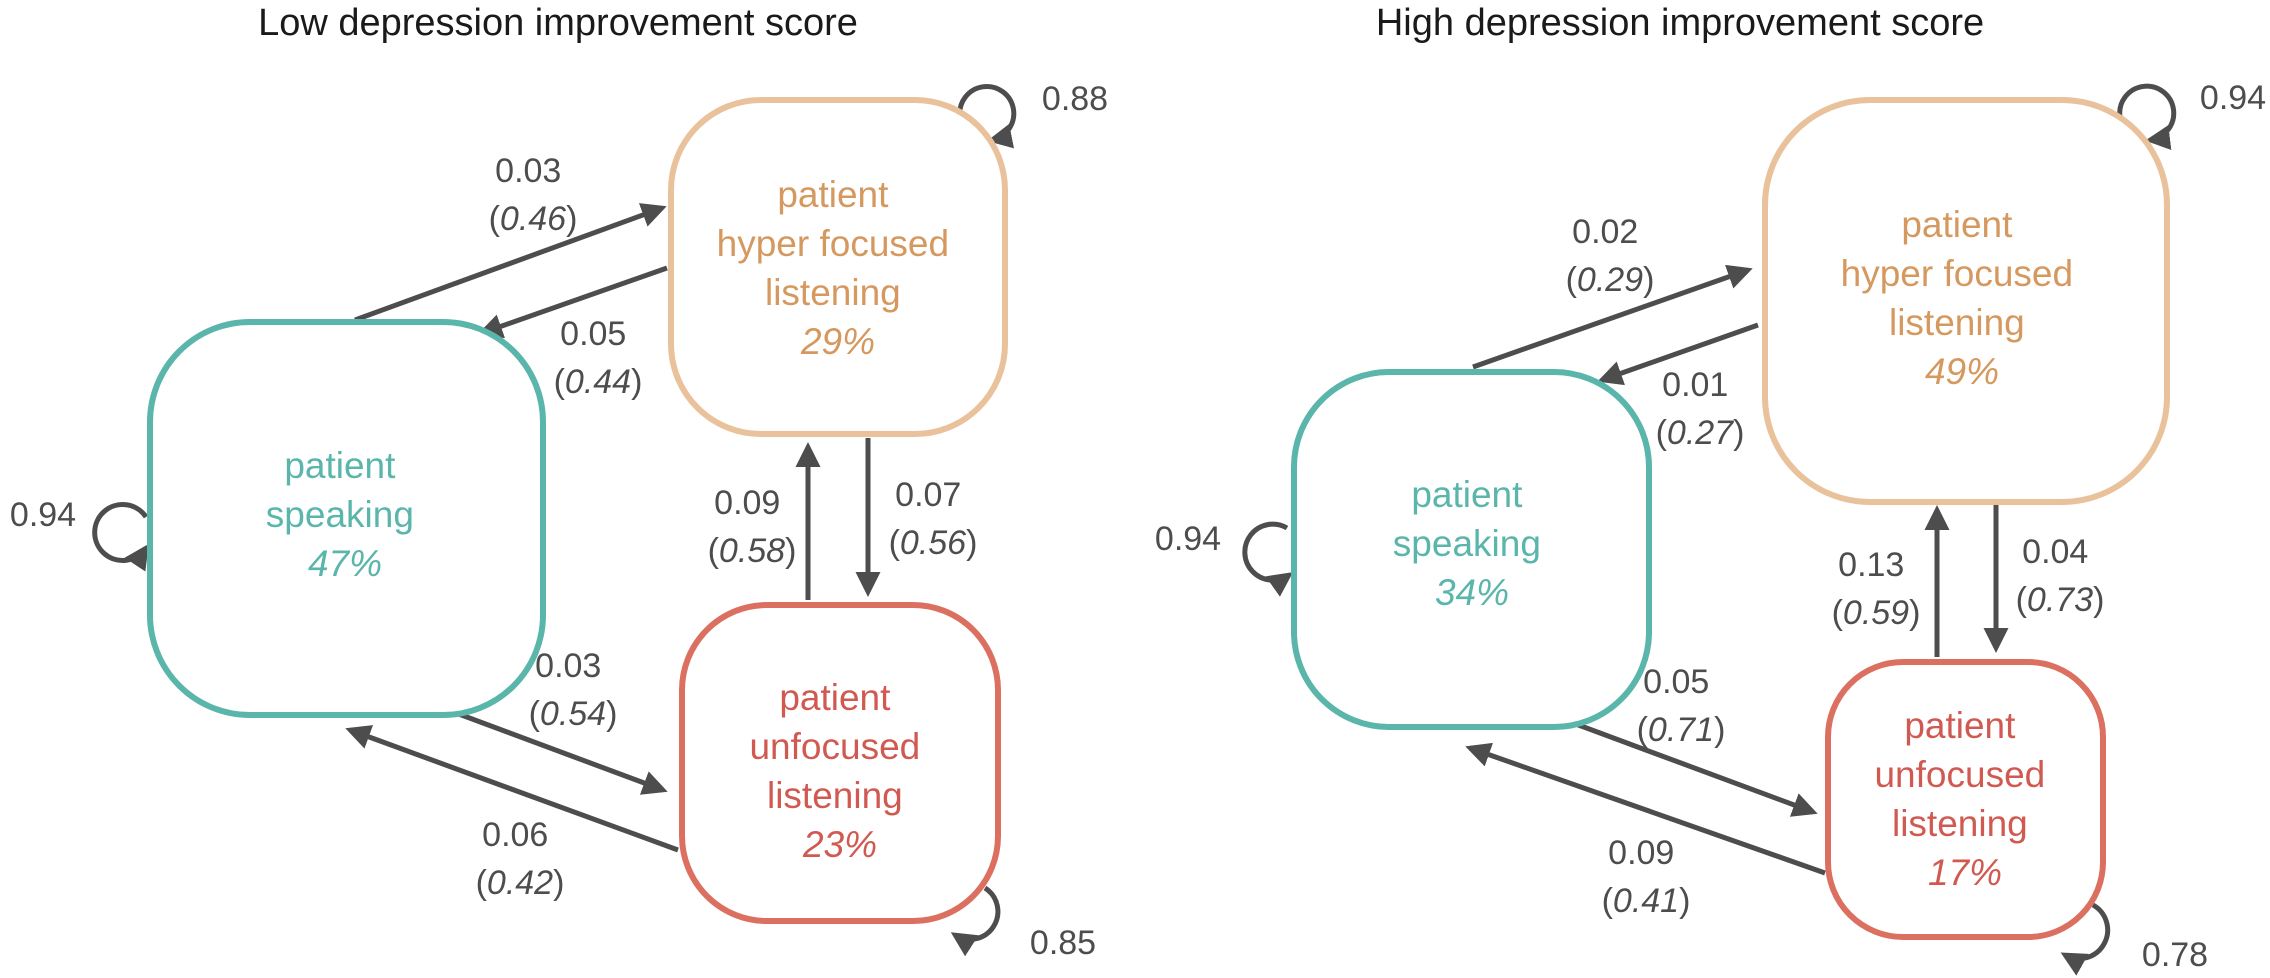  What do you see at coordinates (1876, 589) in the screenshot?
I see `edge-label-unfocused-to-hyper: 0.13 (0.59)` at bounding box center [1876, 589].